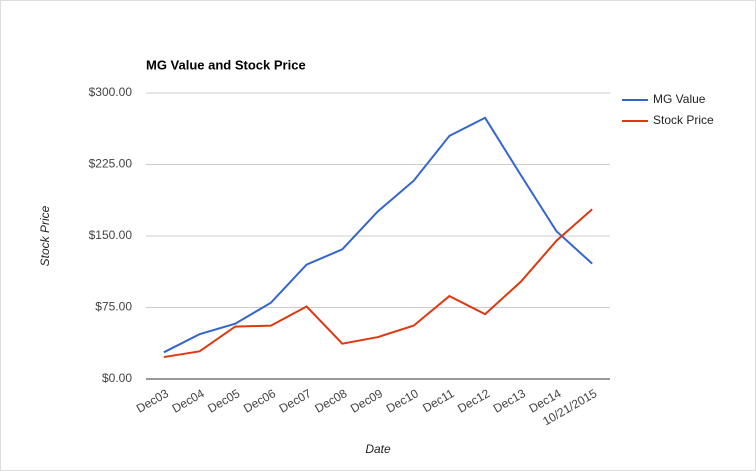 The height and width of the screenshot is (471, 756). What do you see at coordinates (113, 307) in the screenshot?
I see `y-tick-label: $75.00` at bounding box center [113, 307].